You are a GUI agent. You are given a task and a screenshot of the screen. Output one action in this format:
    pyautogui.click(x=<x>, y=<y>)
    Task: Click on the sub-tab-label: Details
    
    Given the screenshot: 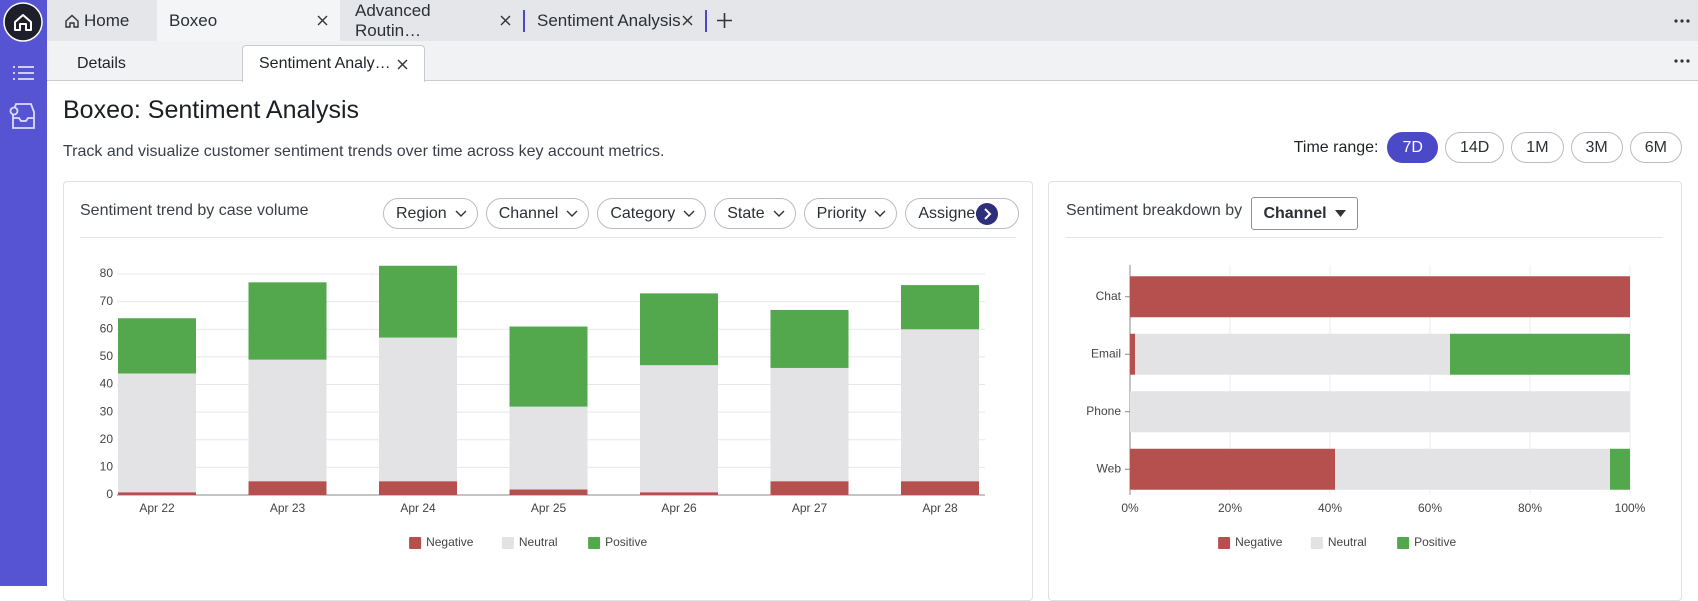 What is the action you would take?
    pyautogui.click(x=101, y=63)
    